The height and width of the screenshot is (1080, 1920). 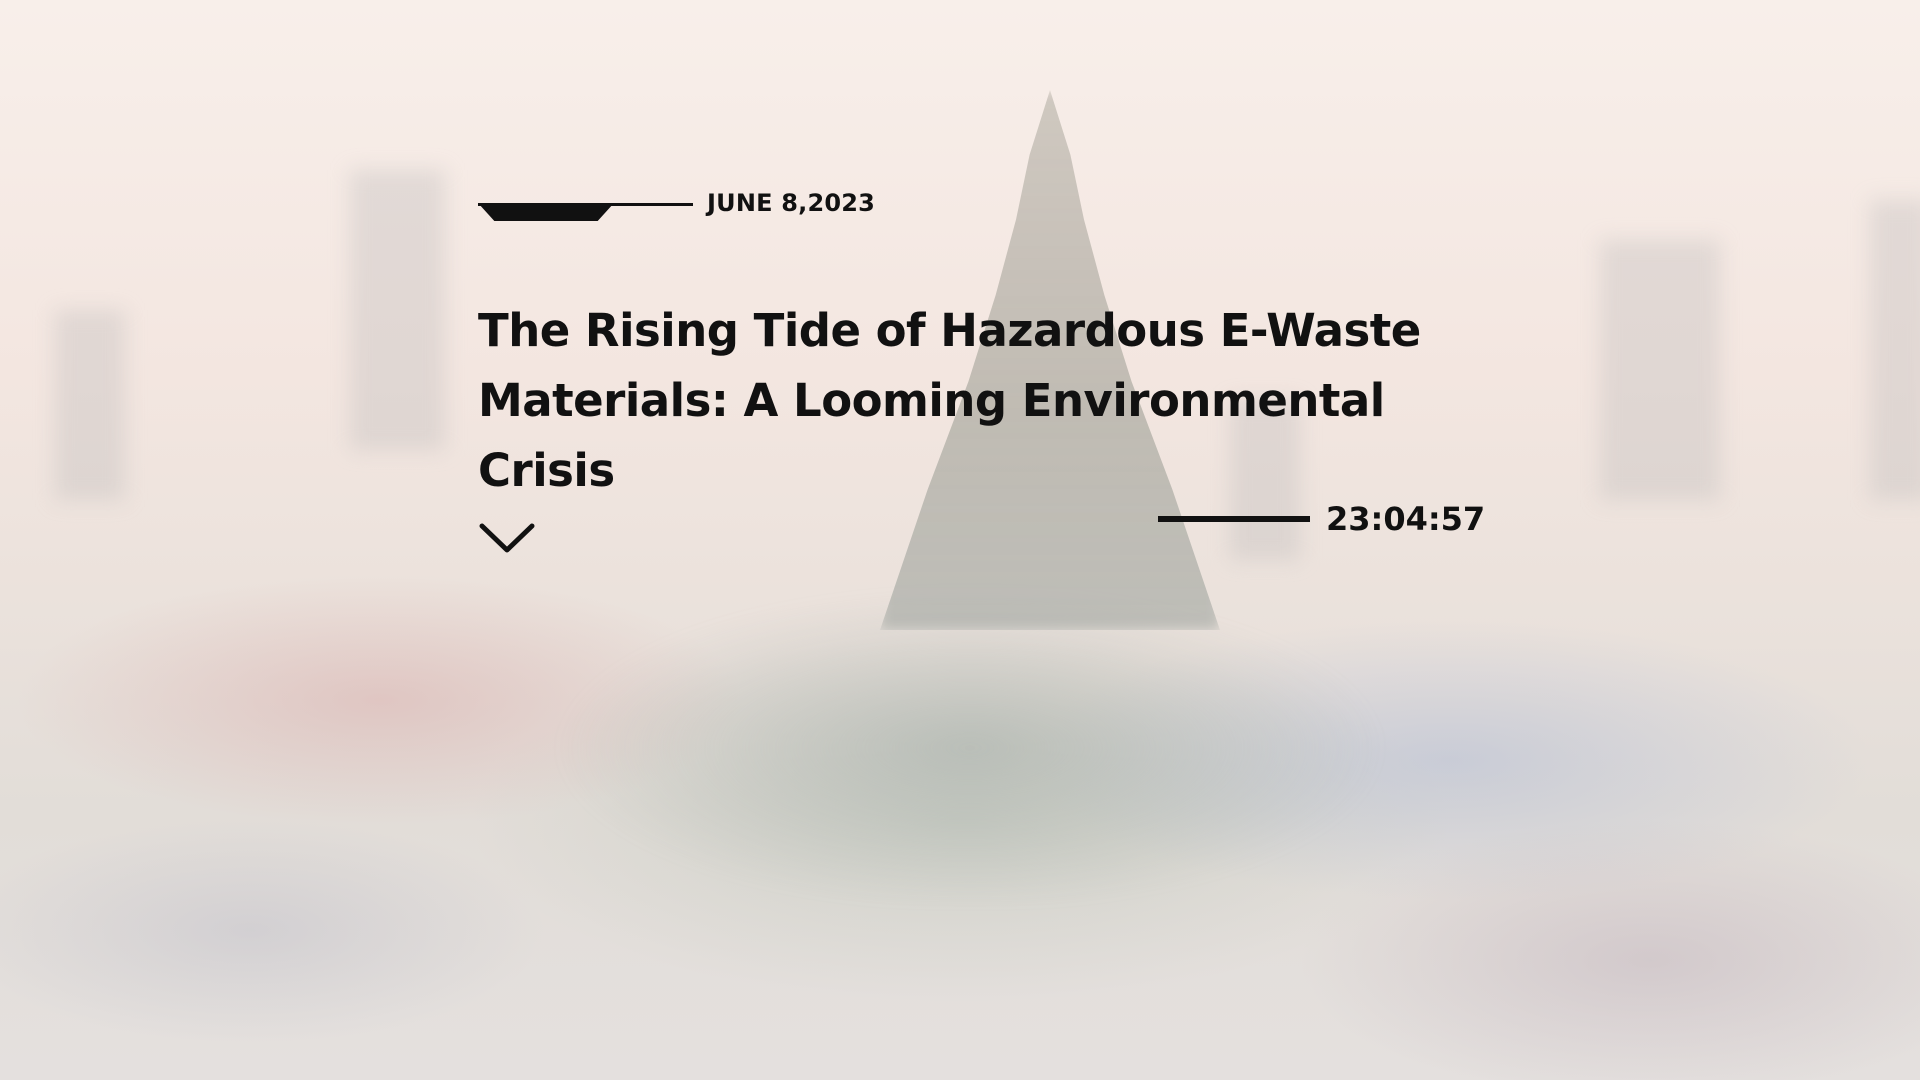 I want to click on chevron-down-icon, so click(x=507, y=539).